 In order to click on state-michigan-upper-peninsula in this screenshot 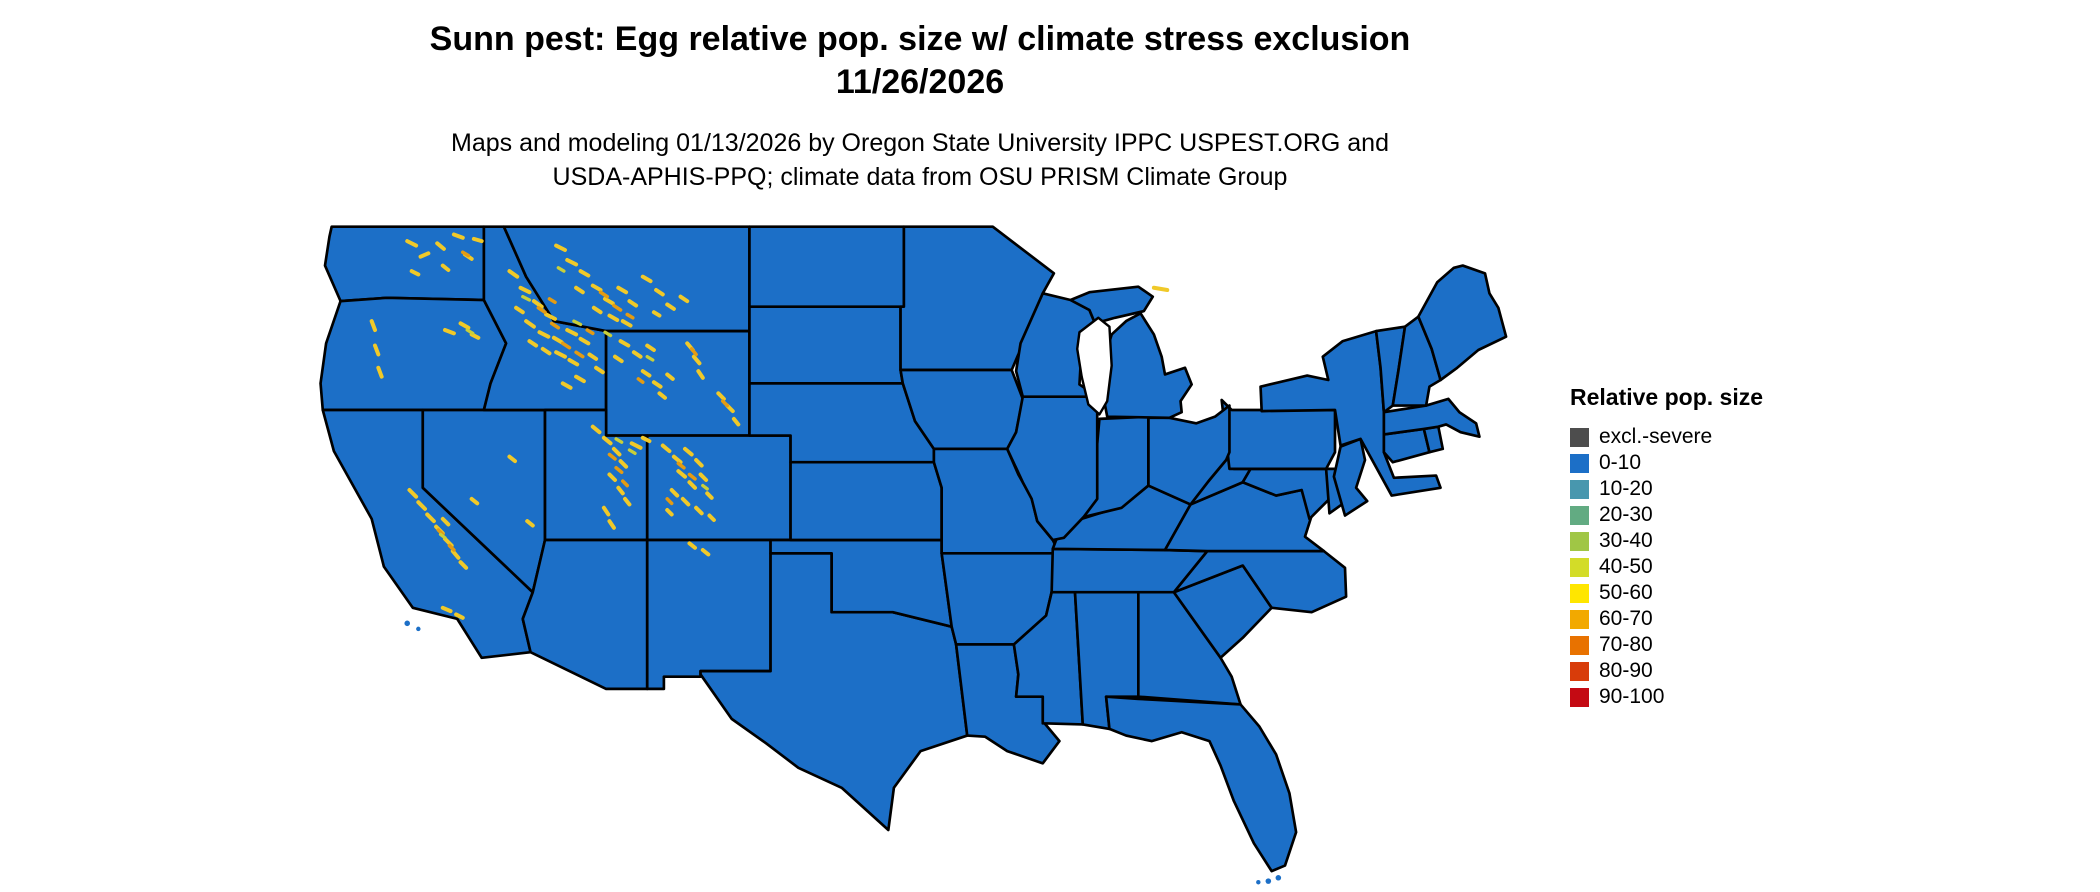, I will do `click(1112, 305)`.